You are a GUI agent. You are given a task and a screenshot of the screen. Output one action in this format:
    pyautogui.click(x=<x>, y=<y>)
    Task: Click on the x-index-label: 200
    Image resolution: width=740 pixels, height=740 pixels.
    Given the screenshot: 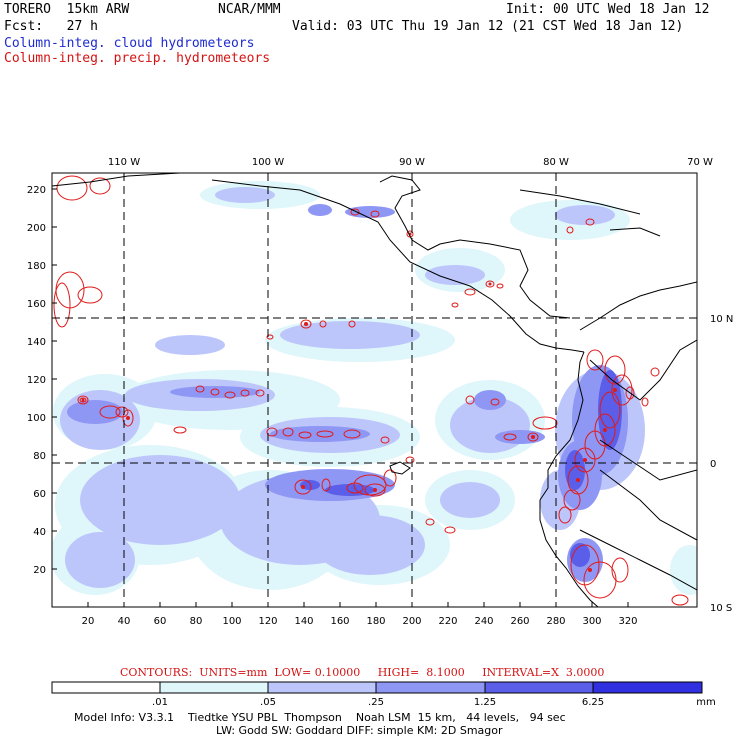 What is the action you would take?
    pyautogui.click(x=411, y=621)
    